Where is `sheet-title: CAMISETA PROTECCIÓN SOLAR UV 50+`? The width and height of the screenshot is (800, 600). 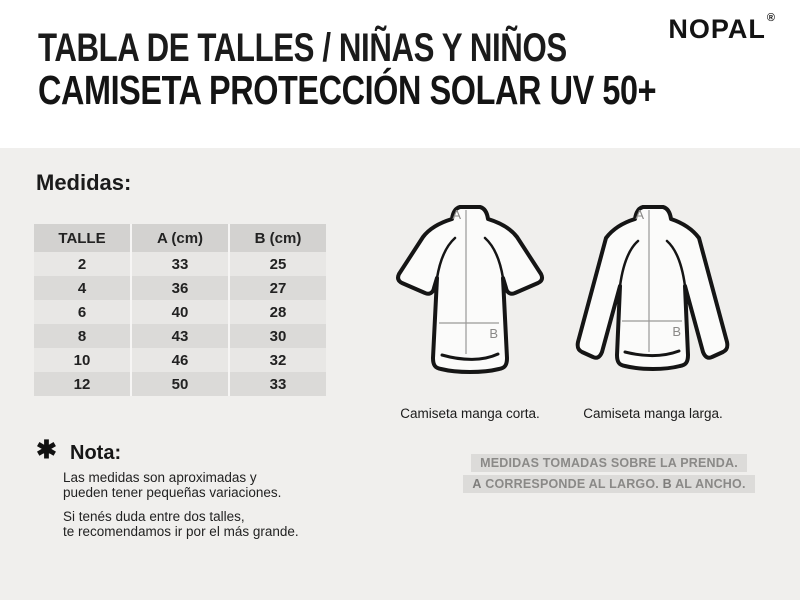 sheet-title: CAMISETA PROTECCIÓN SOLAR UV 50+ is located at coordinates (347, 90).